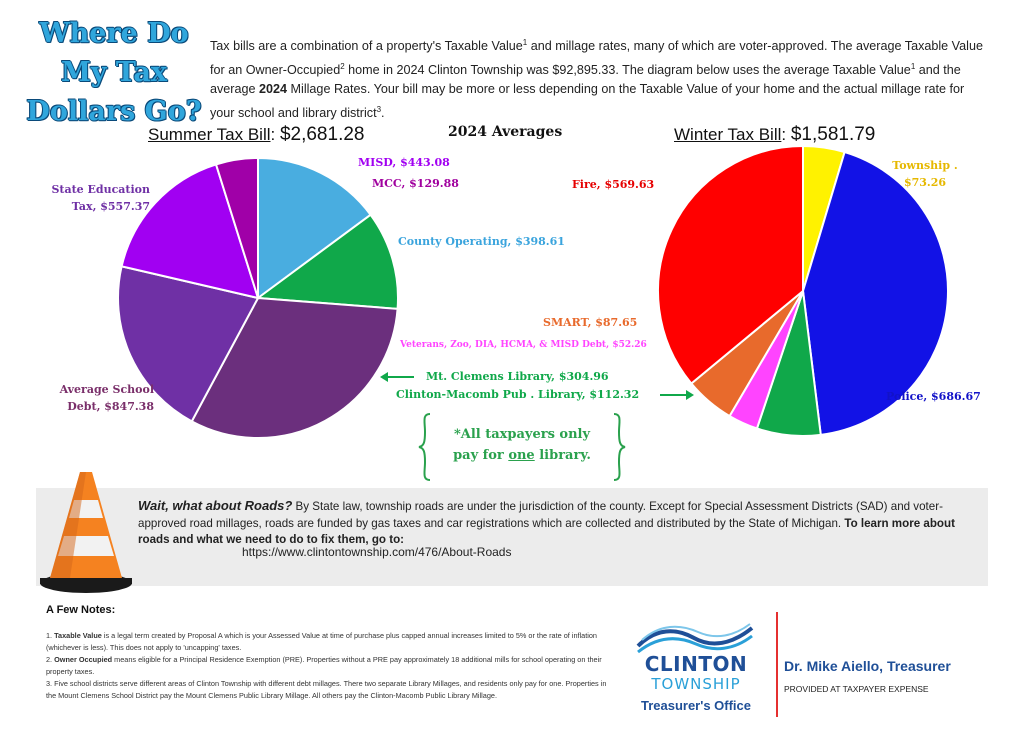 This screenshot has width=1024, height=755. What do you see at coordinates (856, 689) in the screenshot?
I see `expense-note: PROVIDED AT TAXPAYER EXPENSE` at bounding box center [856, 689].